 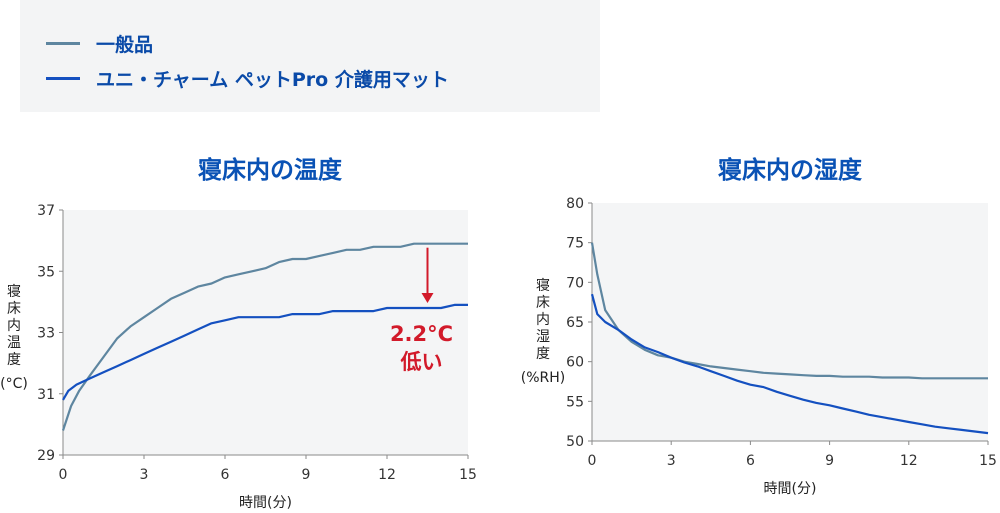 What do you see at coordinates (543, 320) in the screenshot?
I see `humidity-y-axis-title-char: 内` at bounding box center [543, 320].